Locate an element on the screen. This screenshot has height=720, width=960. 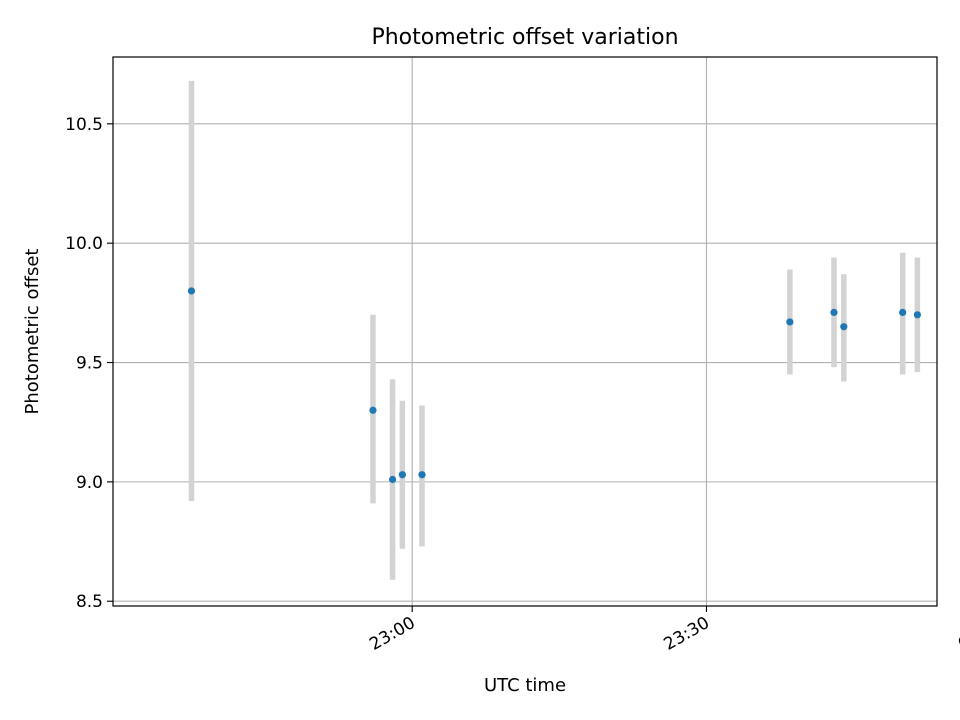
x-tick-label: 23:30 is located at coordinates (687, 634).